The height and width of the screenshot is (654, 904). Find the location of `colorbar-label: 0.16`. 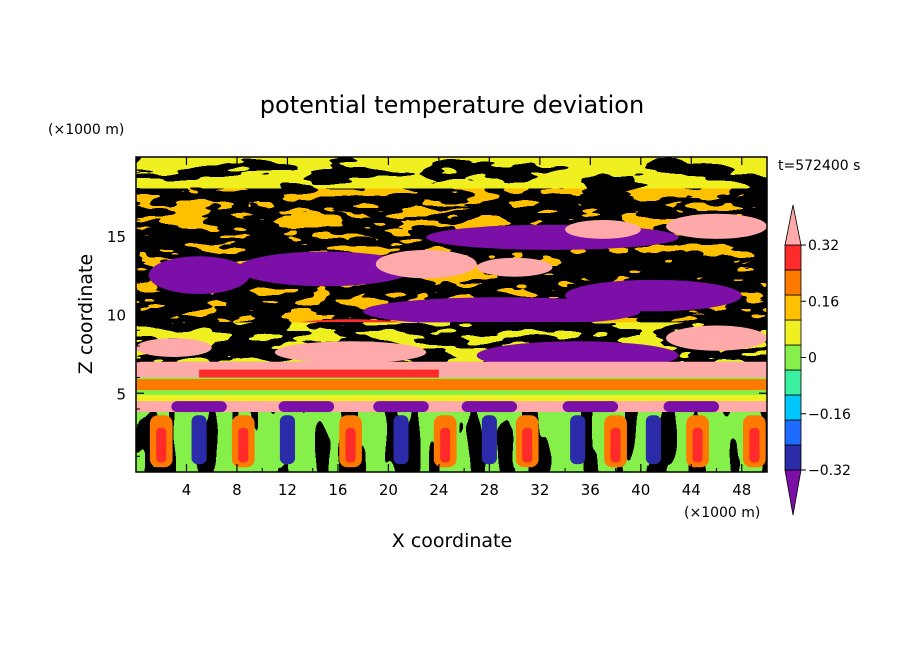

colorbar-label: 0.16 is located at coordinates (823, 302).